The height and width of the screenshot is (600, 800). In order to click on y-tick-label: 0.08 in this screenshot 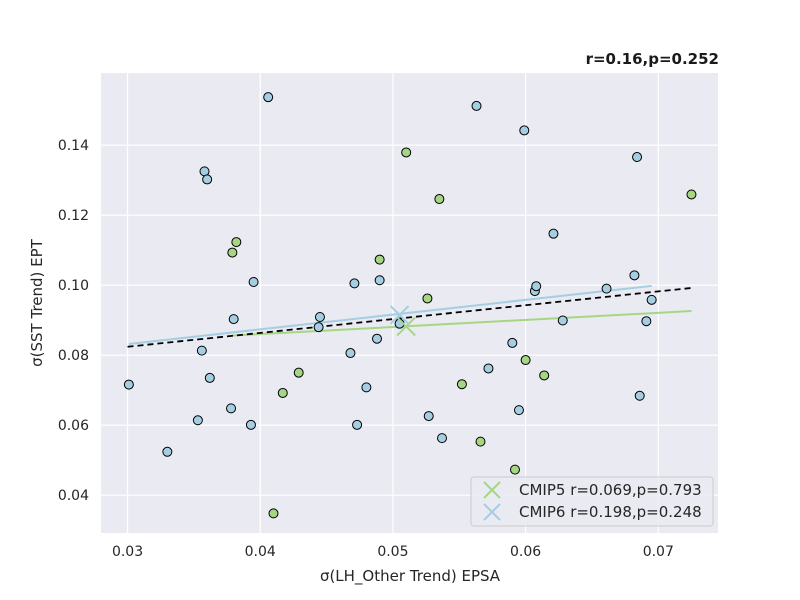, I will do `click(73, 356)`.